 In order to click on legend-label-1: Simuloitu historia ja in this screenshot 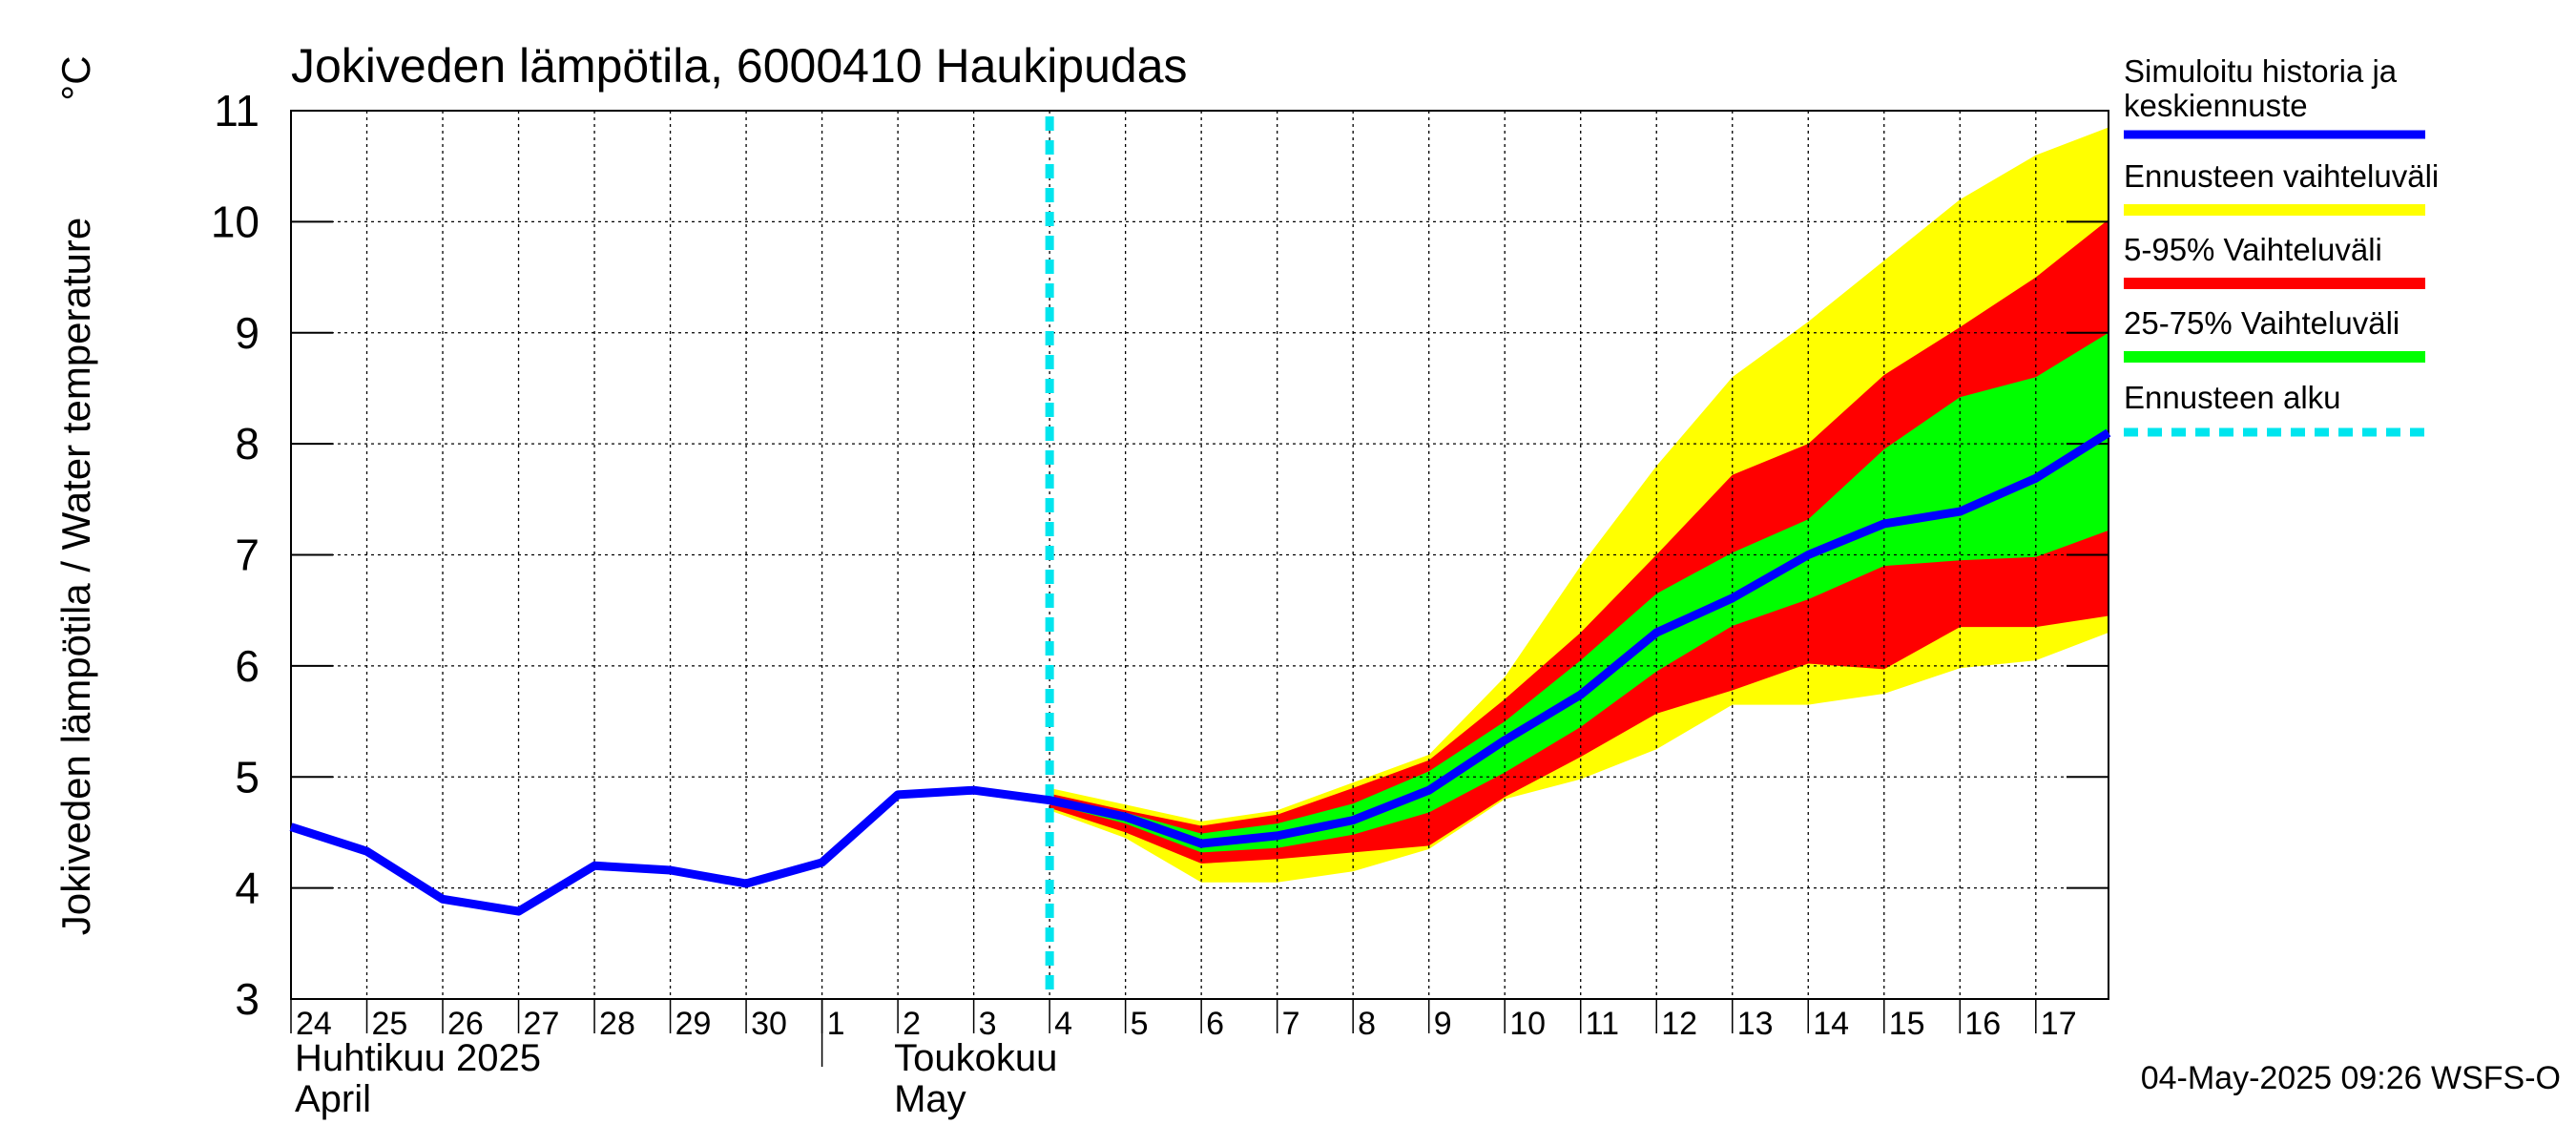, I will do `click(2261, 71)`.